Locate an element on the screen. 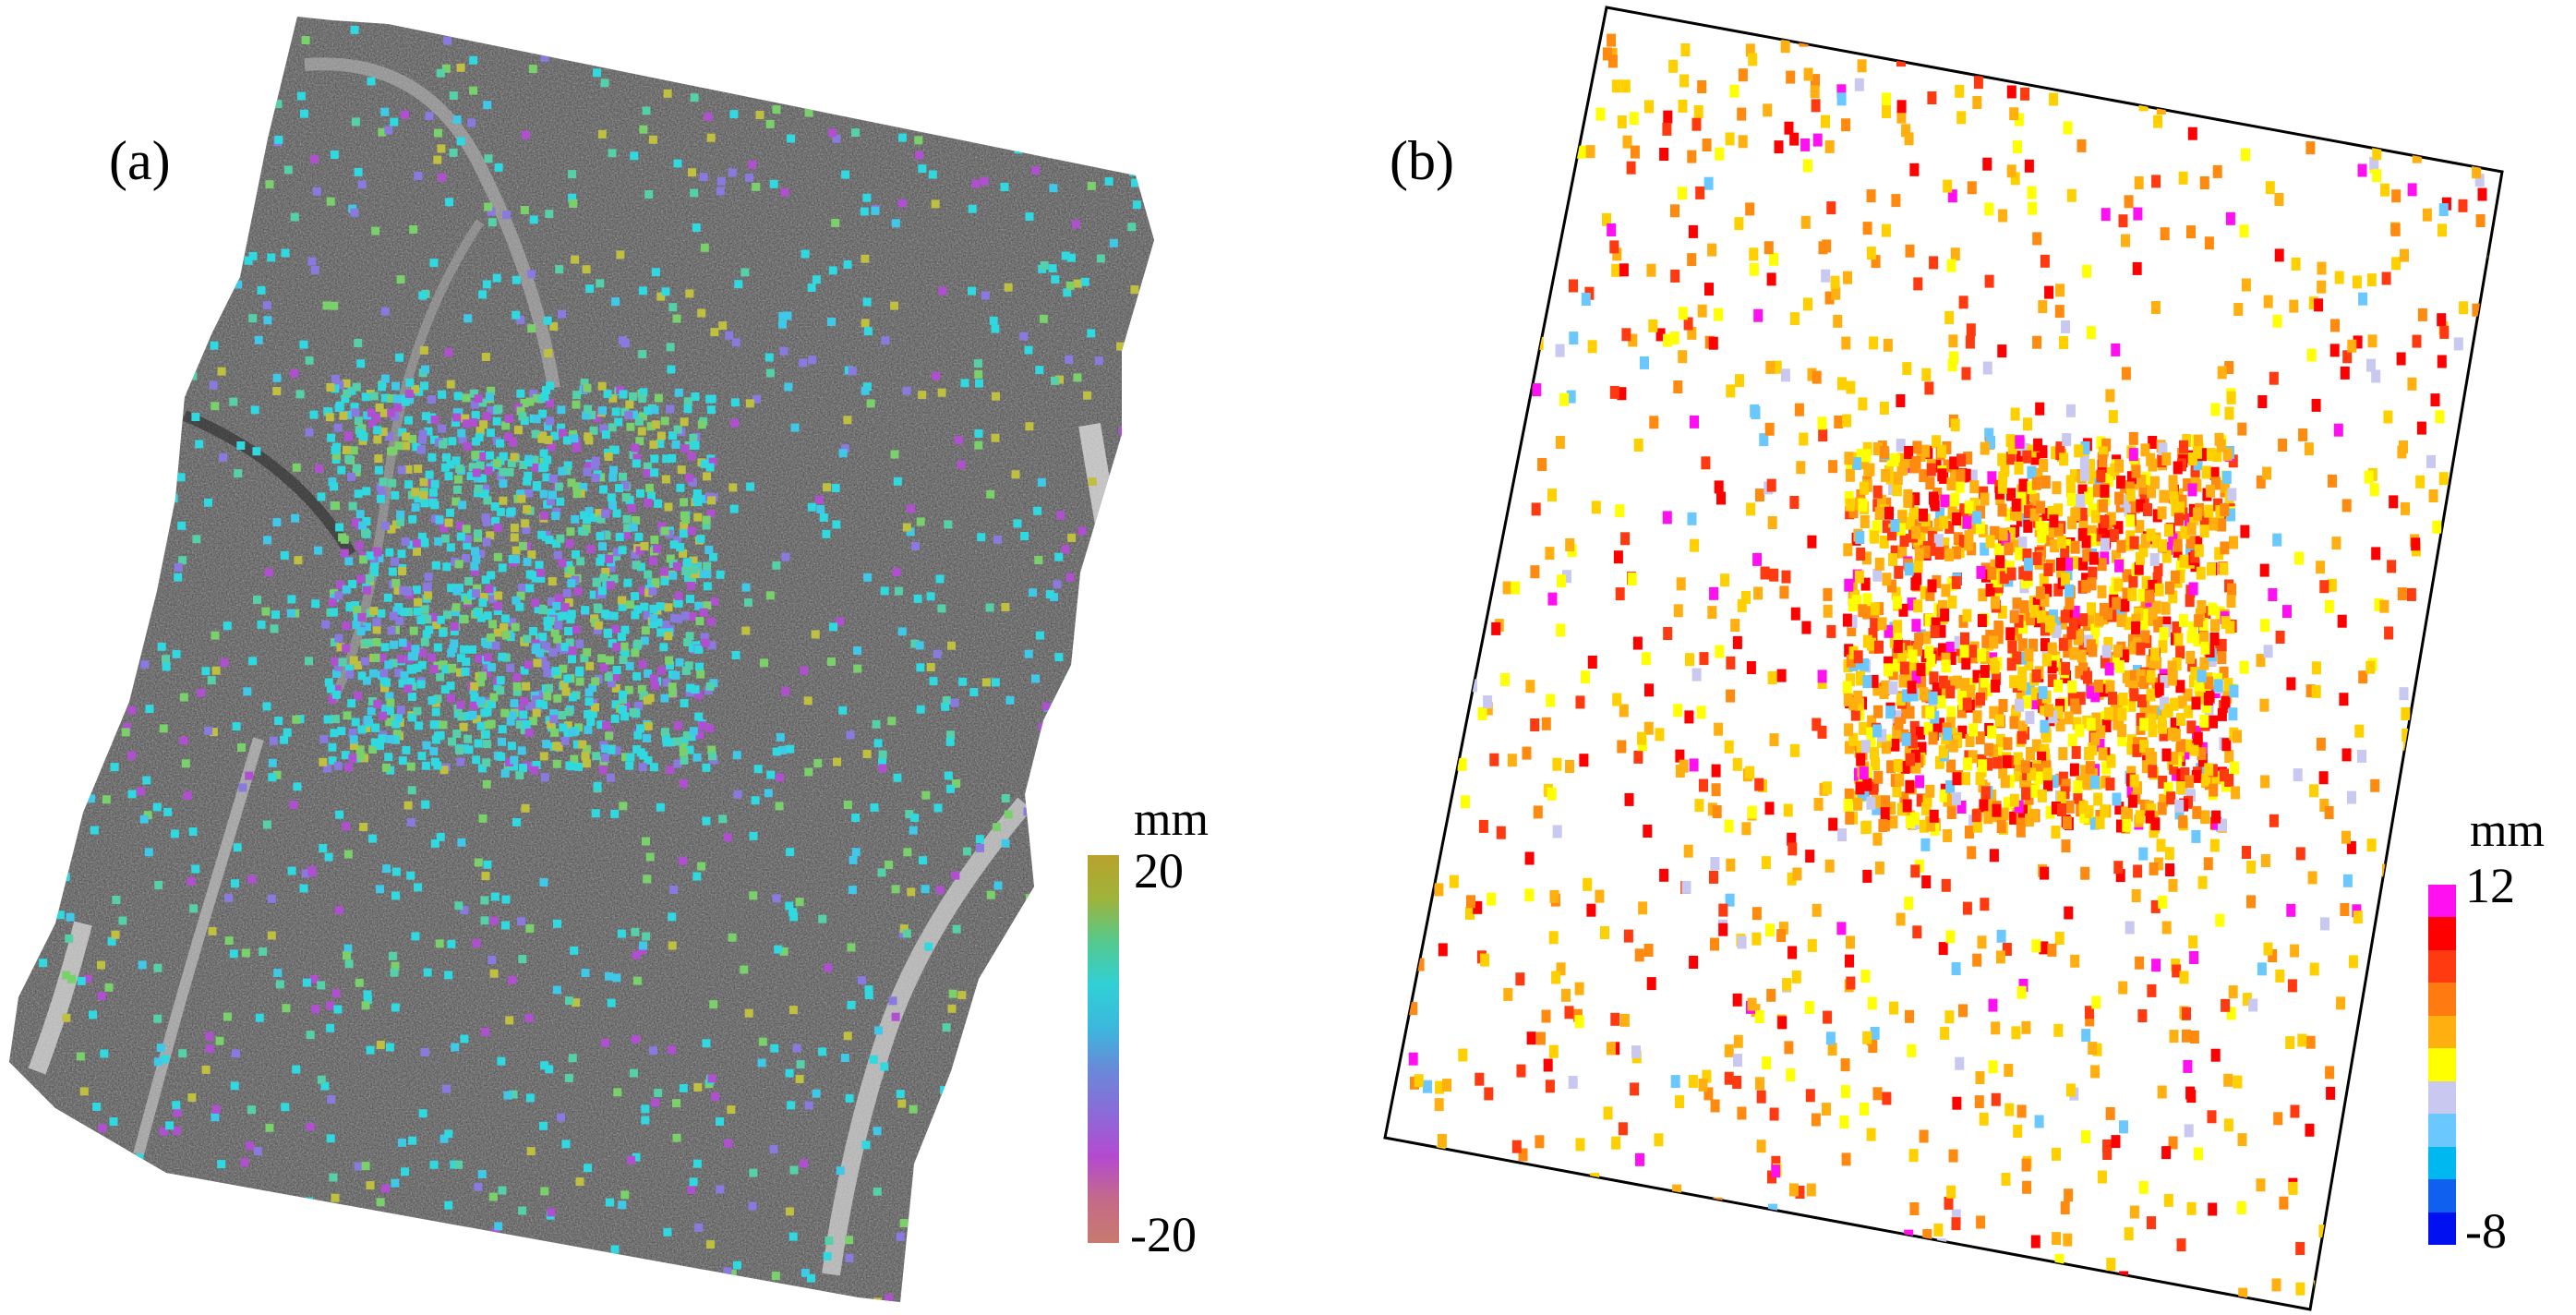 The image size is (2576, 1315). panel-a-colorbar-unit: mm is located at coordinates (1171, 820).